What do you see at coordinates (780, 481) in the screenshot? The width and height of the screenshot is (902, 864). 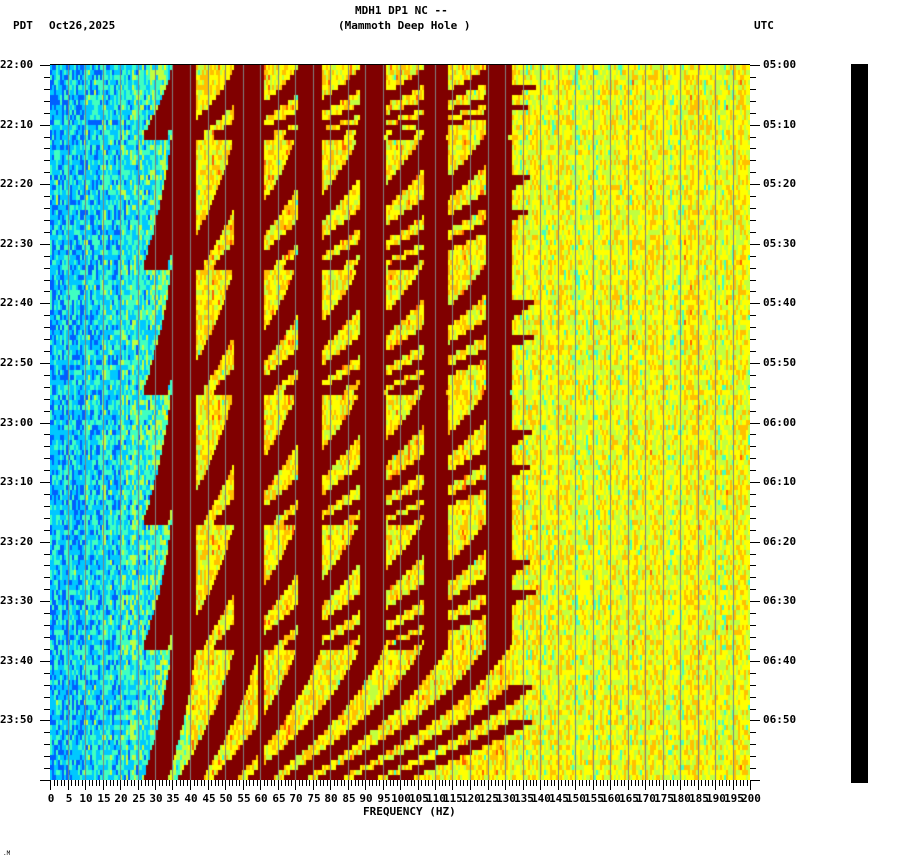 I see `y-label-right: 06:10` at bounding box center [780, 481].